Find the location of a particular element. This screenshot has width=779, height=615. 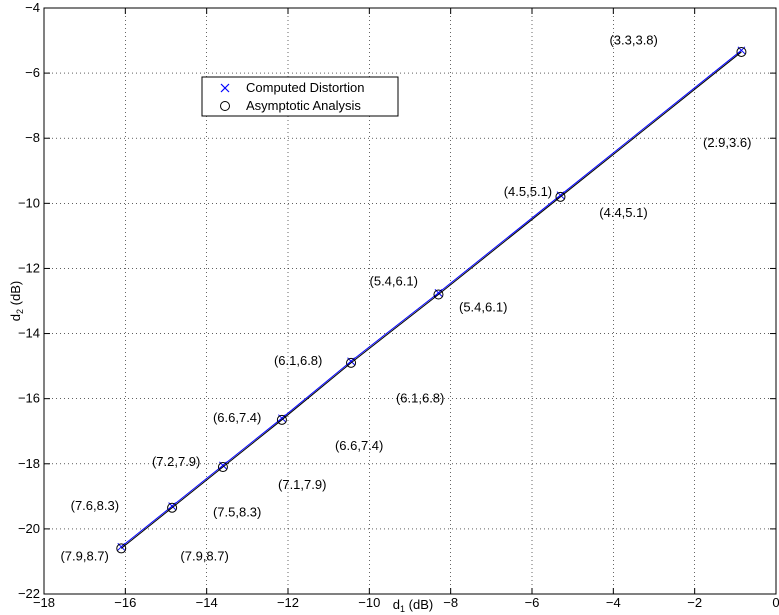

x-axis-label: d1 (dB) is located at coordinates (413, 605).